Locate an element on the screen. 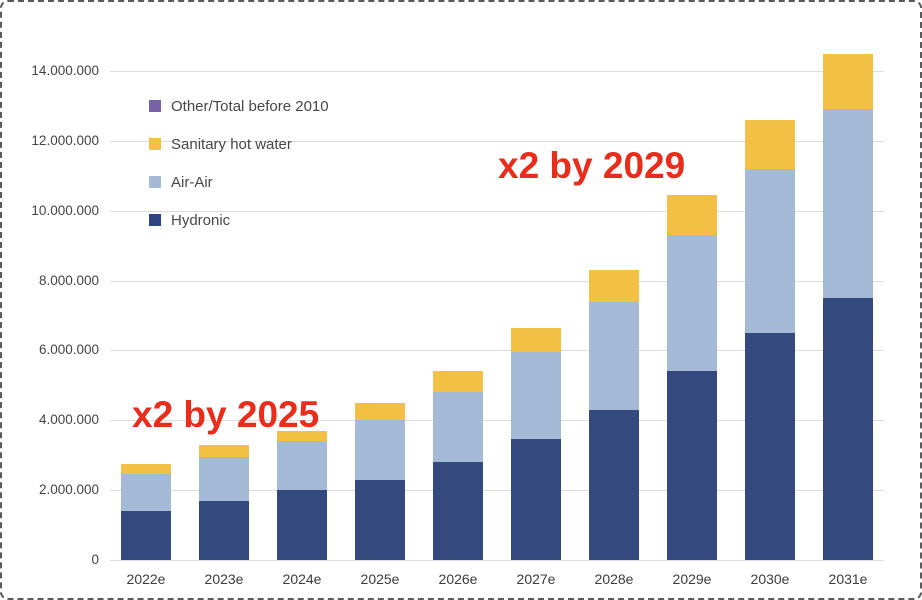 The width and height of the screenshot is (922, 600). legend-item-sanitary-hot-water: Sanitary hot water is located at coordinates (239, 144).